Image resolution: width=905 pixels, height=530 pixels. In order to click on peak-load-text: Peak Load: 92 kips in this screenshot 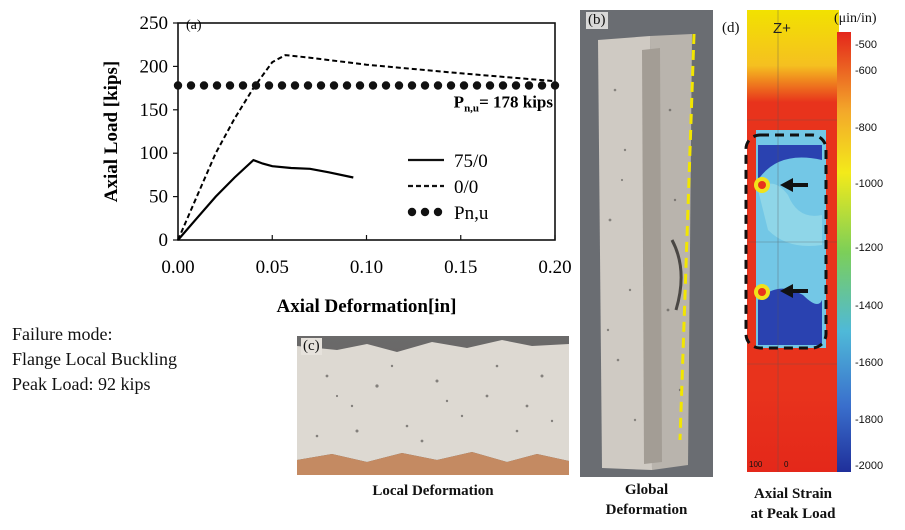, I will do `click(81, 384)`.